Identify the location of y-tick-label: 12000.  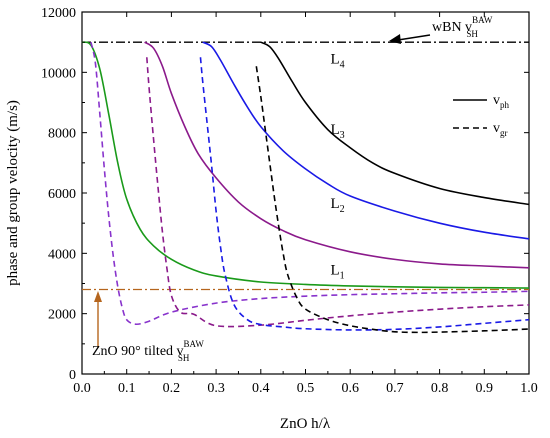
(58, 13).